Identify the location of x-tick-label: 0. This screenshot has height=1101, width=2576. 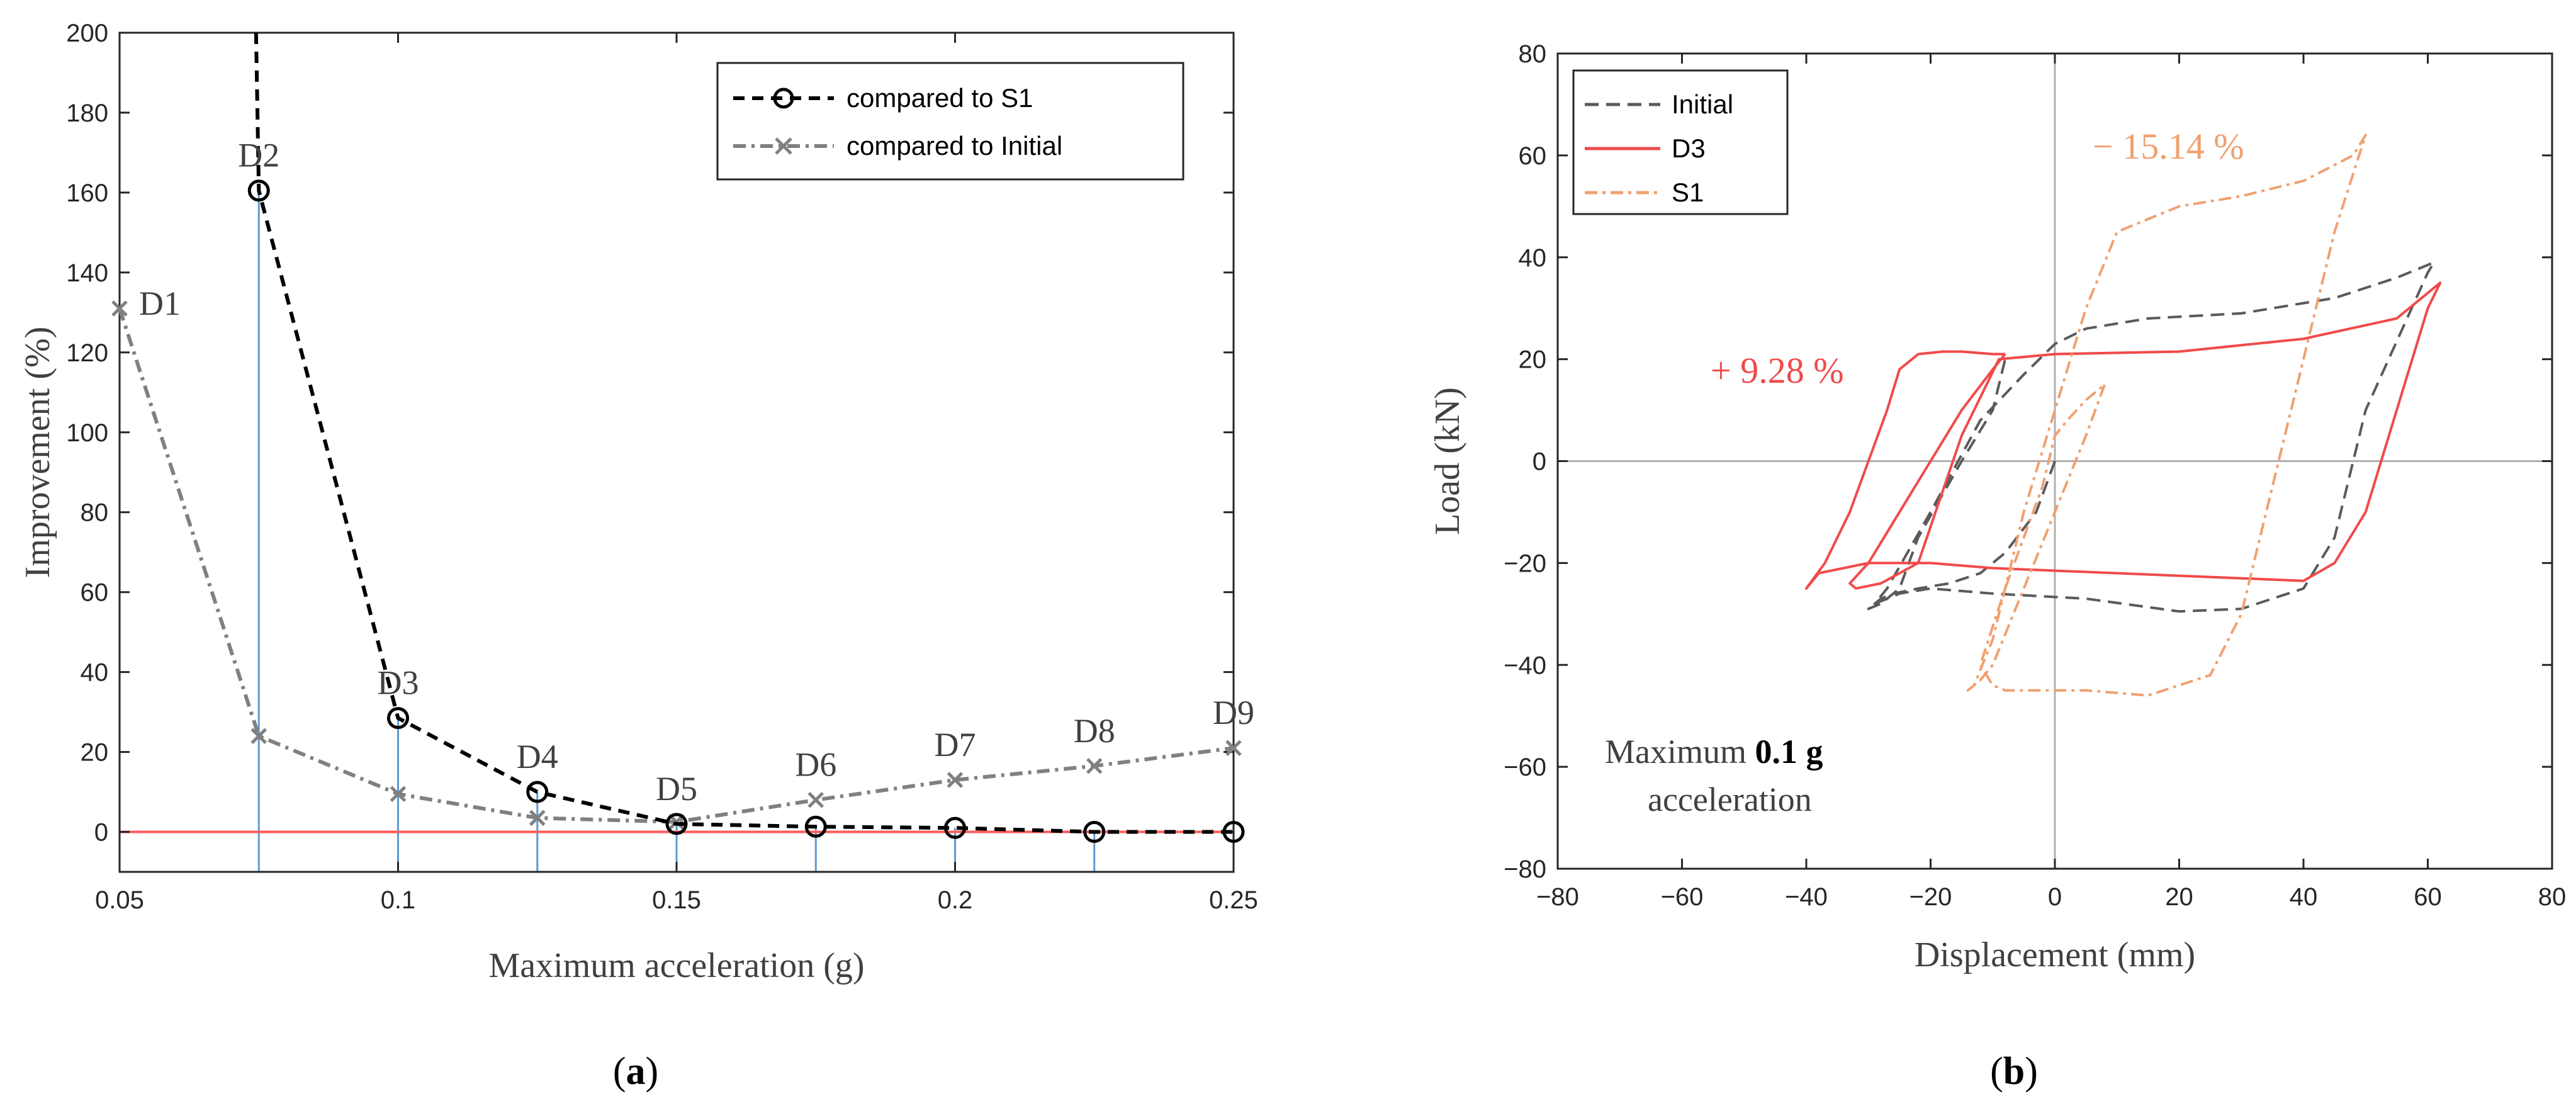
(2055, 897).